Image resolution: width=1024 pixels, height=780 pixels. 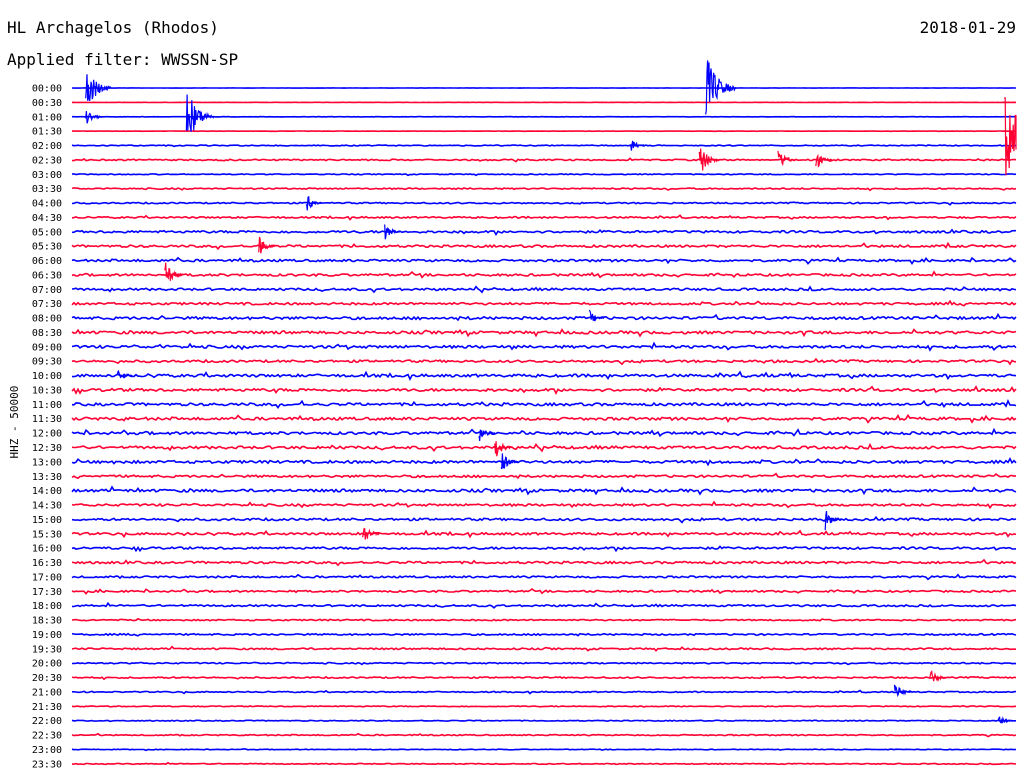 What do you see at coordinates (123, 59) in the screenshot?
I see `filter-label: Applied filter: WWSSN-SP` at bounding box center [123, 59].